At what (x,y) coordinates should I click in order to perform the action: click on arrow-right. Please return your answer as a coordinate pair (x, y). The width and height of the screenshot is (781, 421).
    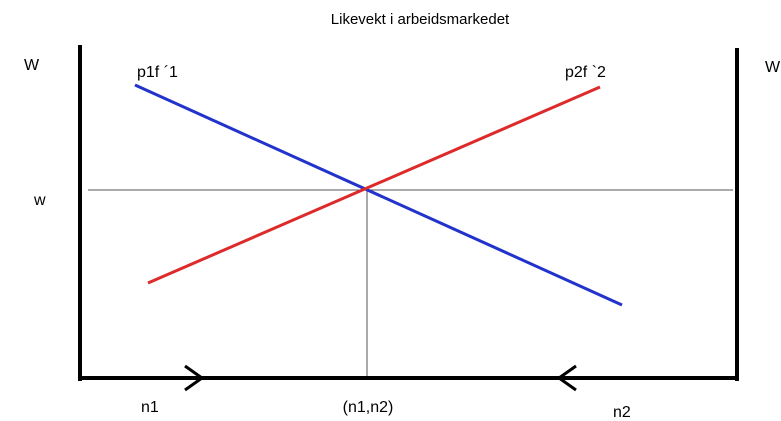
    Looking at the image, I should click on (194, 378).